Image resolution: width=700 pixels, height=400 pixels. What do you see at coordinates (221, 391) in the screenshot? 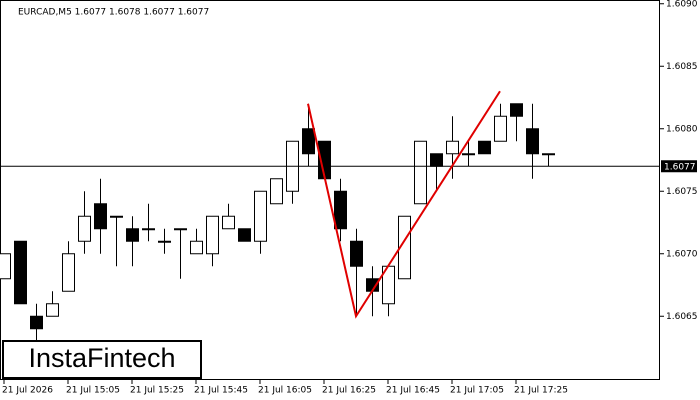
I see `x-tick-label: 21 Jul 15:45` at bounding box center [221, 391].